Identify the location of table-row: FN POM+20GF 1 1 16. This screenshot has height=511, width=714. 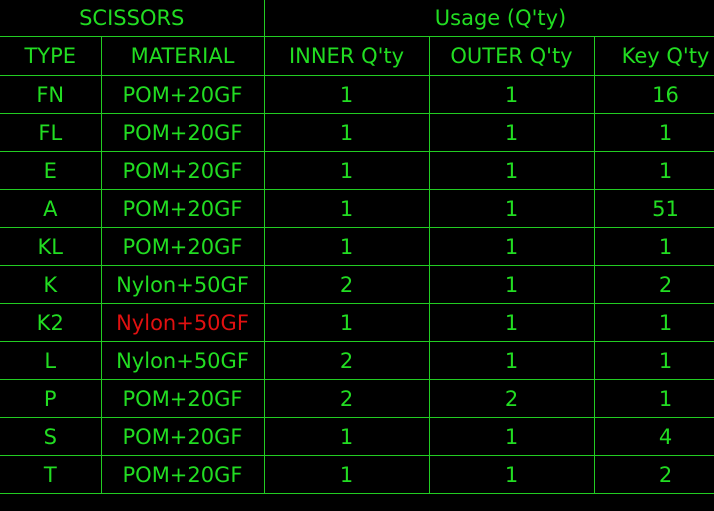
(357, 94).